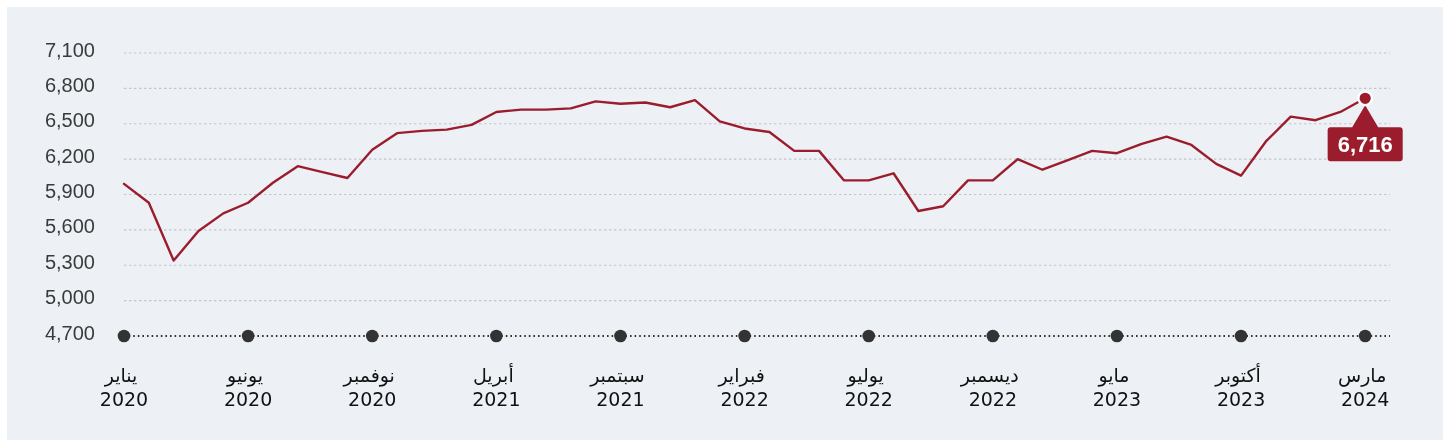  I want to click on y-tick-label: 6,200, so click(69, 155).